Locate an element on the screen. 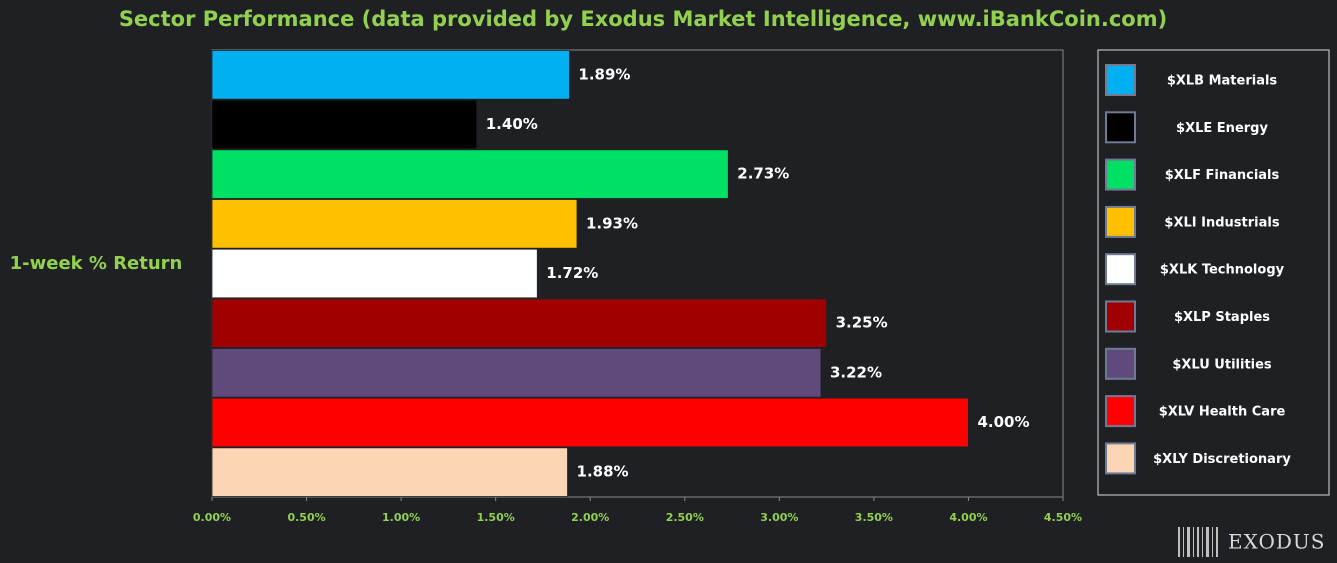 The width and height of the screenshot is (1337, 563). legend-box is located at coordinates (1213, 272).